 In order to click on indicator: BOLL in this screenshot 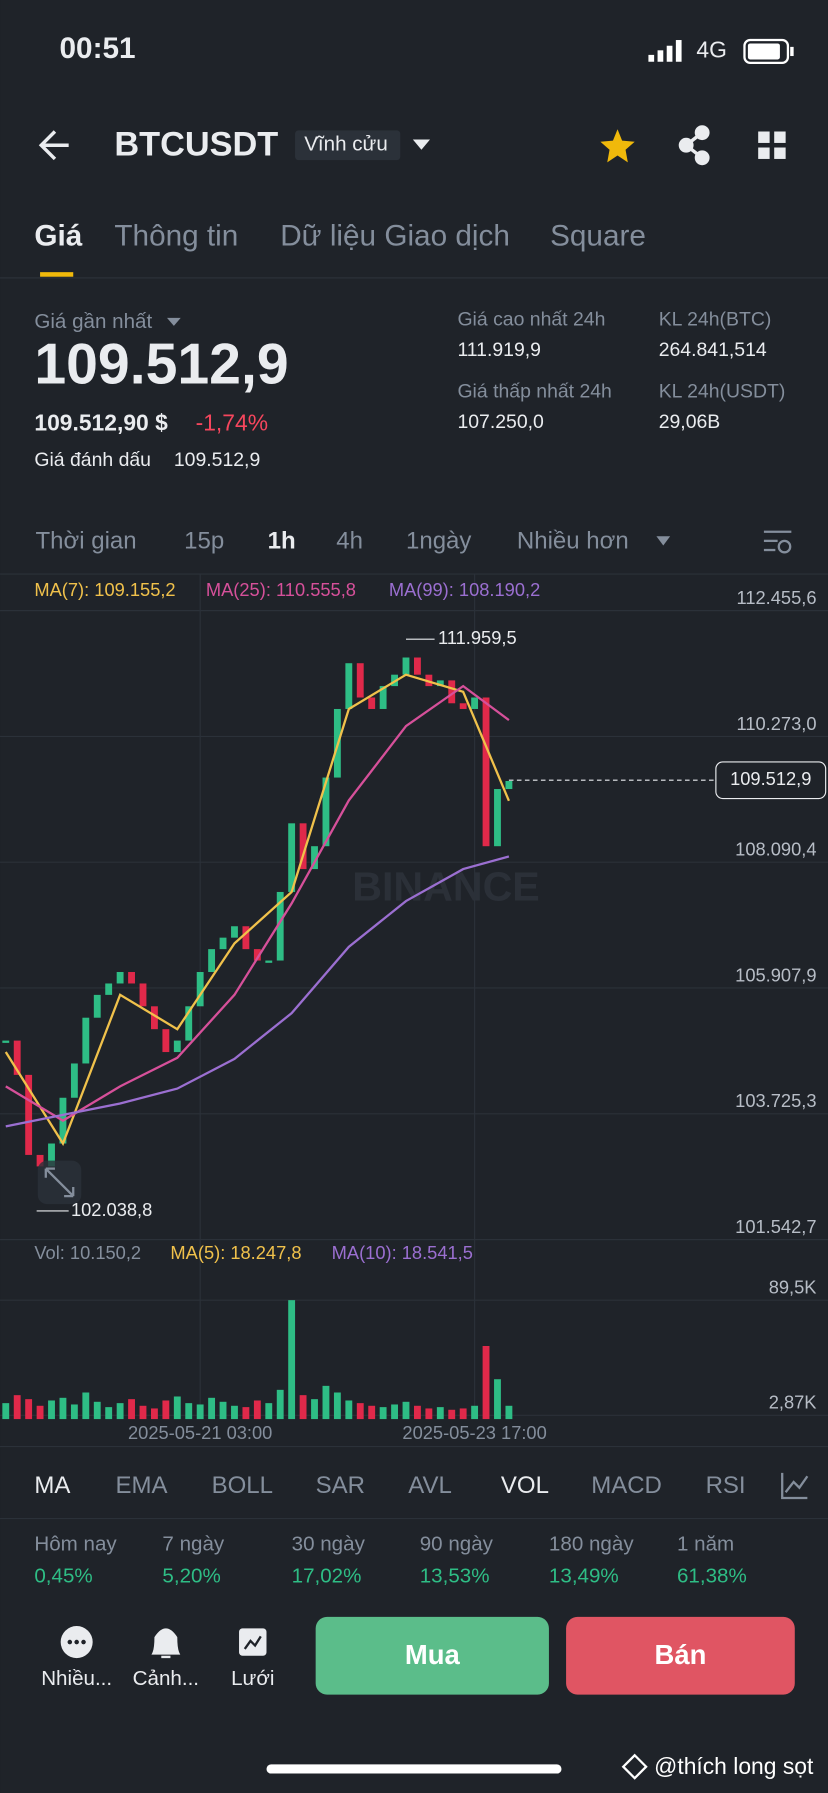, I will do `click(242, 1485)`.